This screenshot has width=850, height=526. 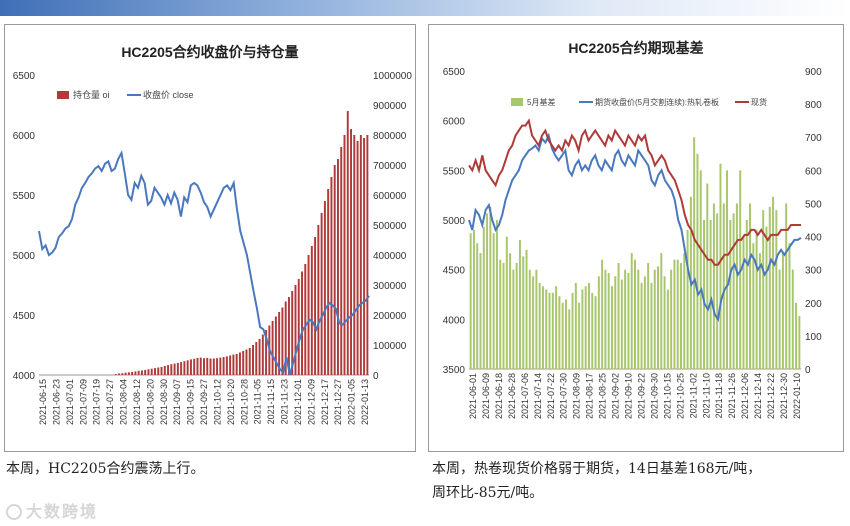 I want to click on x-tick-label: 2021-10-20, so click(x=231, y=402).